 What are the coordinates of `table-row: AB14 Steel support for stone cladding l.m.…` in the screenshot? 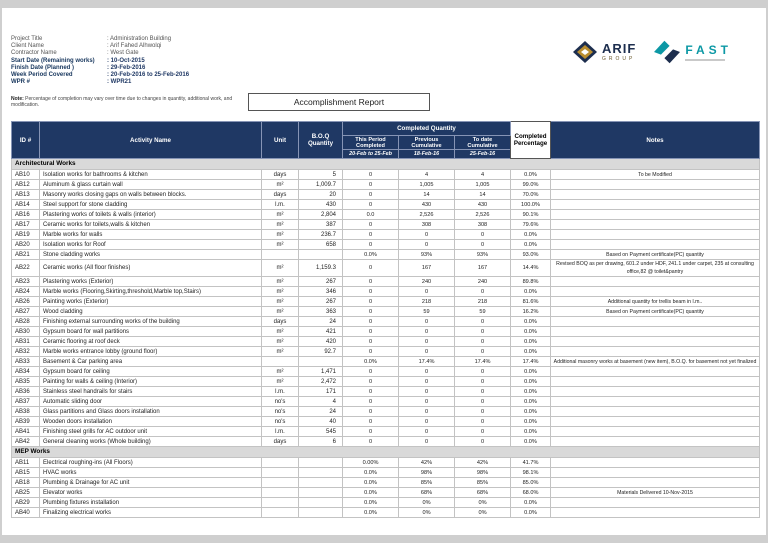 It's located at (385, 204).